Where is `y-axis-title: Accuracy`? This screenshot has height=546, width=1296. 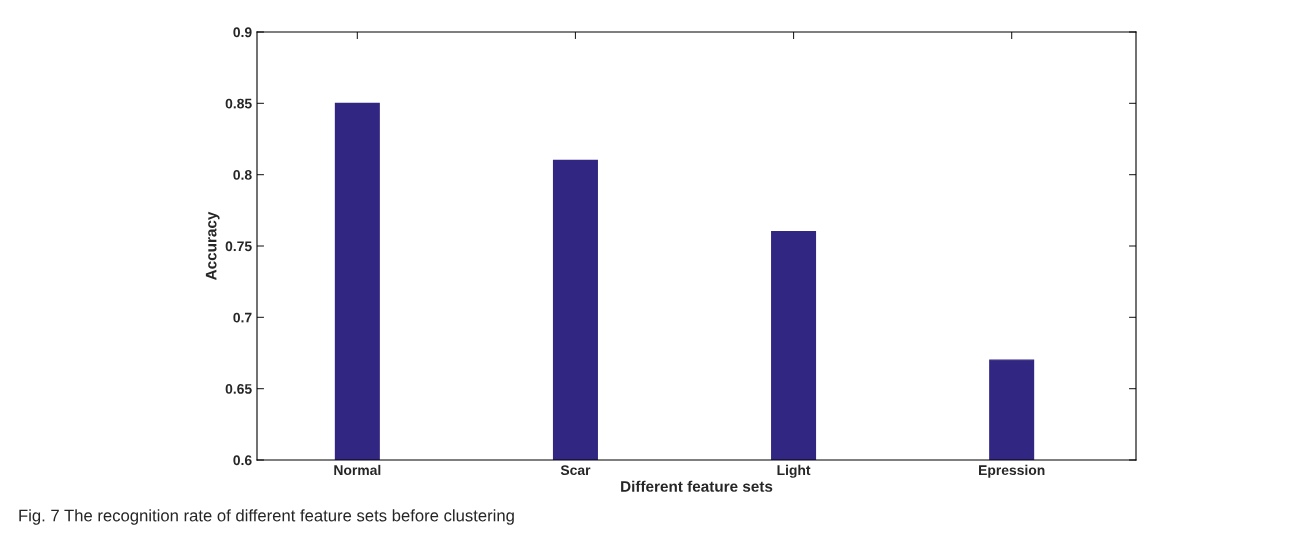 y-axis-title: Accuracy is located at coordinates (212, 246).